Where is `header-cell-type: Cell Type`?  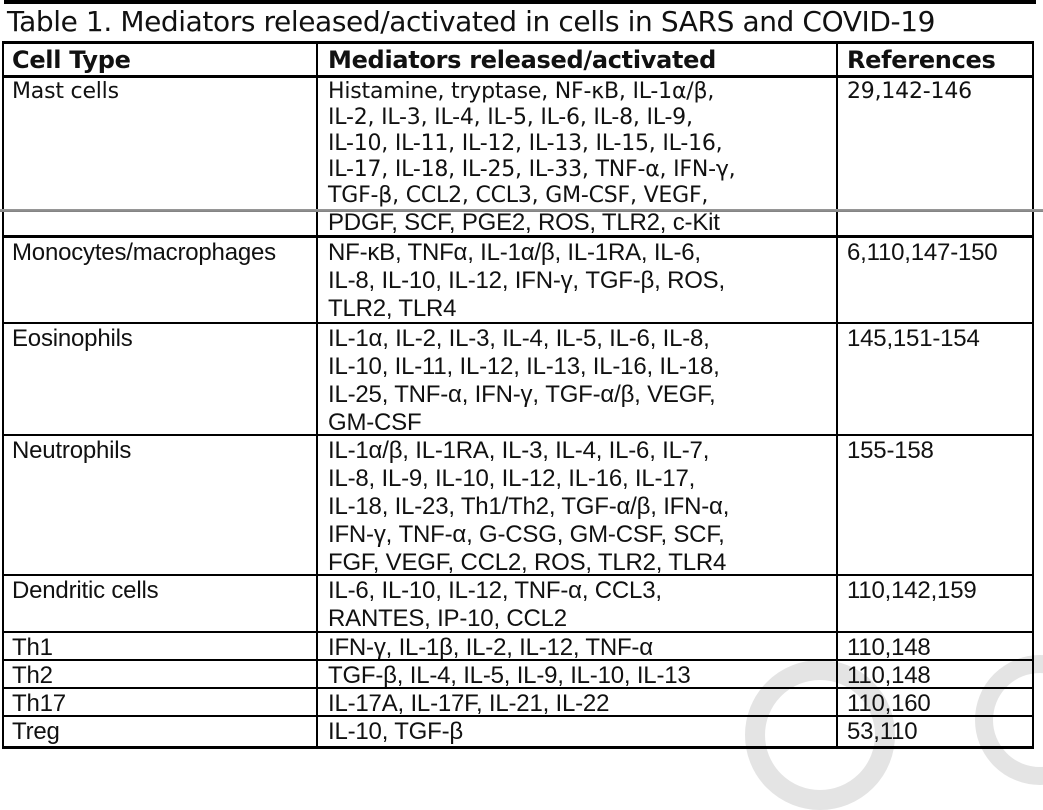 header-cell-type: Cell Type is located at coordinates (161, 59).